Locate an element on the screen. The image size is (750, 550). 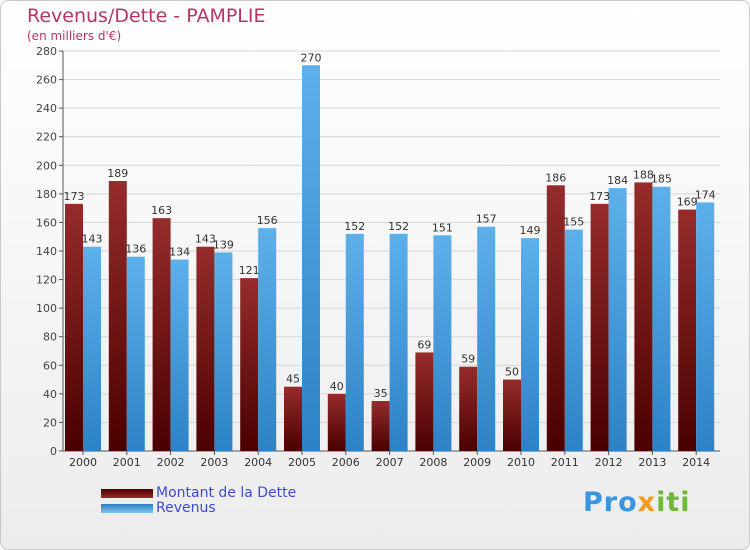
y-tick-label: 80 is located at coordinates (50, 337).